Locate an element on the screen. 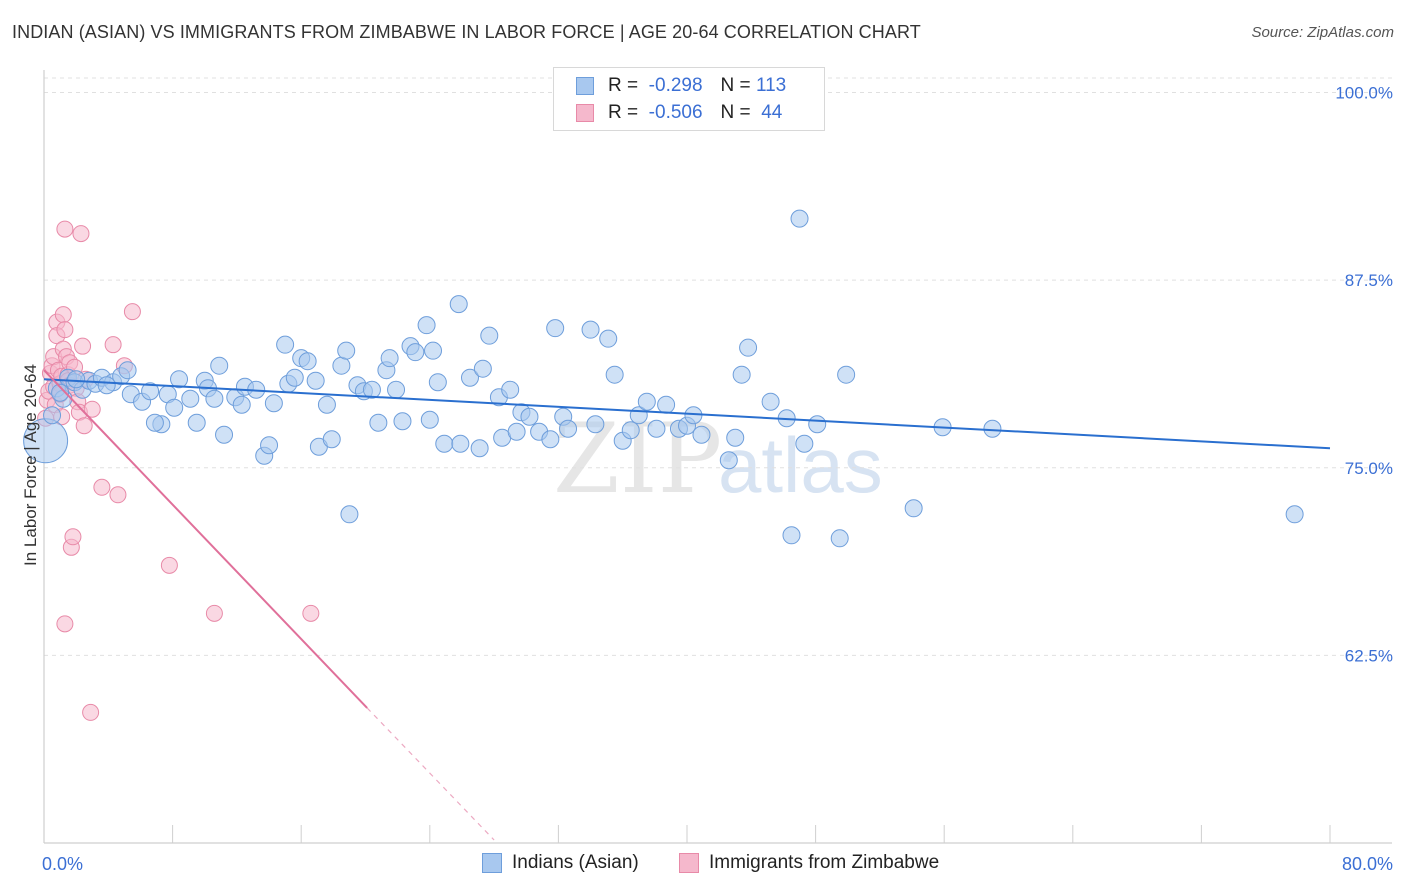 The image size is (1406, 892). series-zimbabwe-points is located at coordinates (178, 470).